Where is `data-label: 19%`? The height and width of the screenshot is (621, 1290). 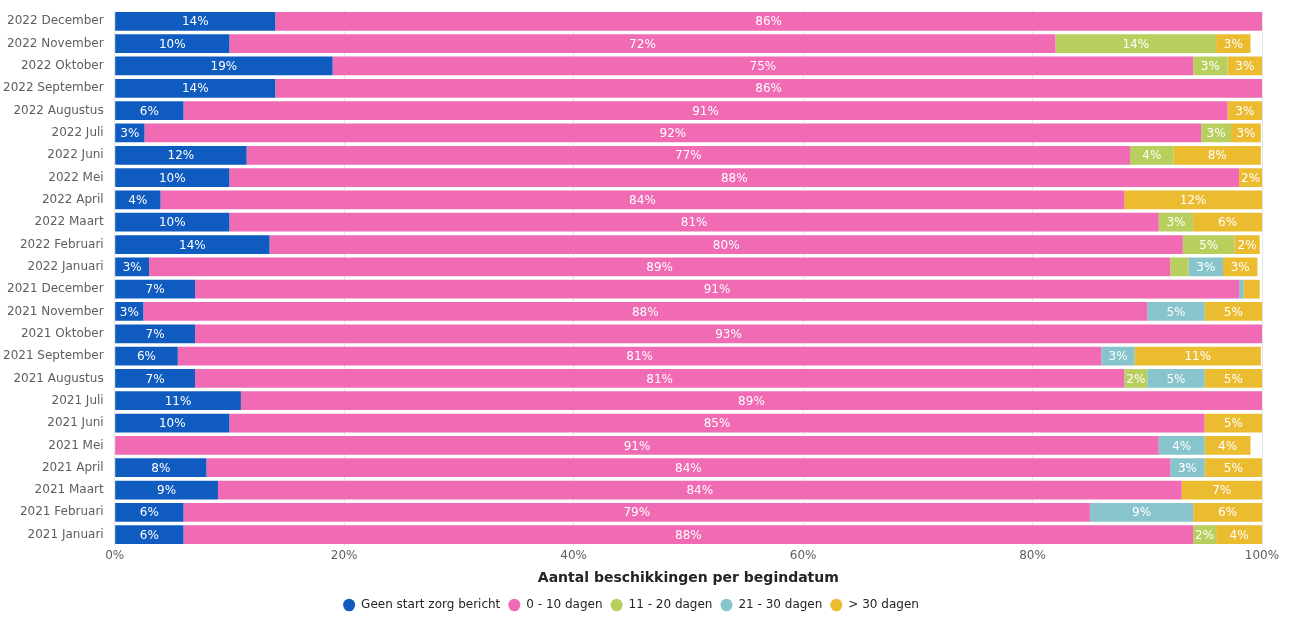 data-label: 19% is located at coordinates (224, 66).